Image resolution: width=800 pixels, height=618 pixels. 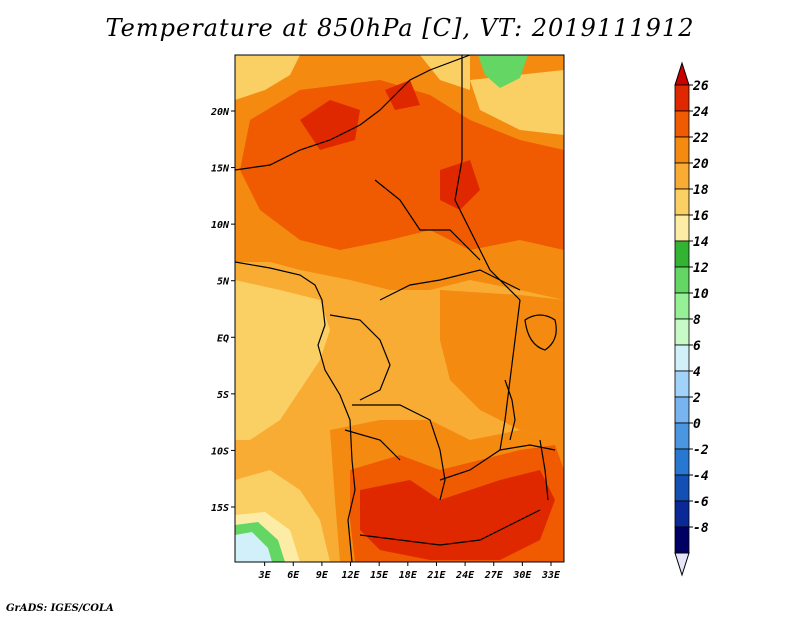 I want to click on colorbar-label: 2, so click(x=696, y=398).